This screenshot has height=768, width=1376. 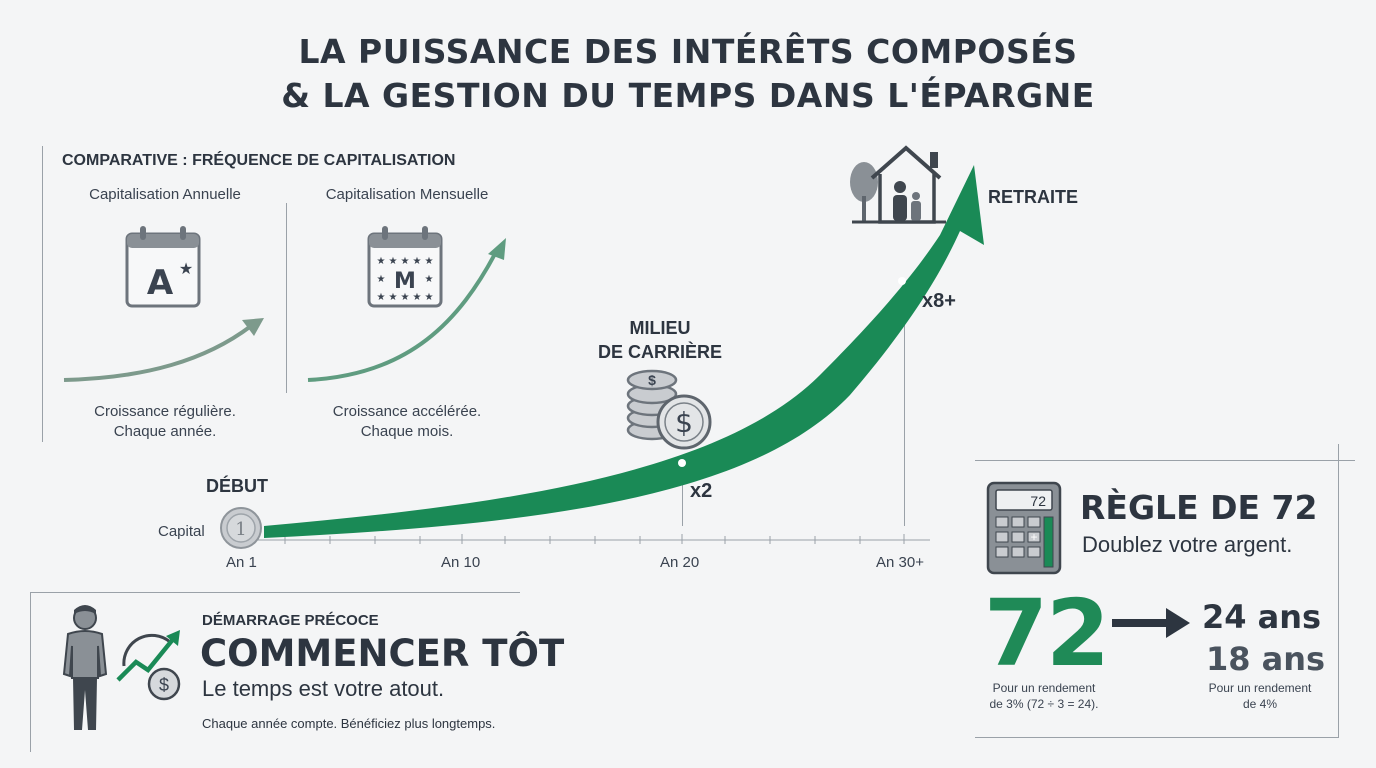 I want to click on mid-label: MILIEU DE CARRIÈRE, so click(x=660, y=340).